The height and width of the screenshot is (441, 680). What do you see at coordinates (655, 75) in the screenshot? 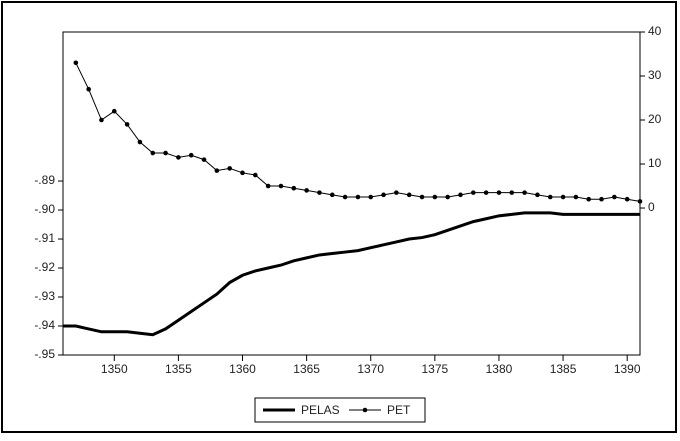
I see `y2-tick-label: 30` at bounding box center [655, 75].